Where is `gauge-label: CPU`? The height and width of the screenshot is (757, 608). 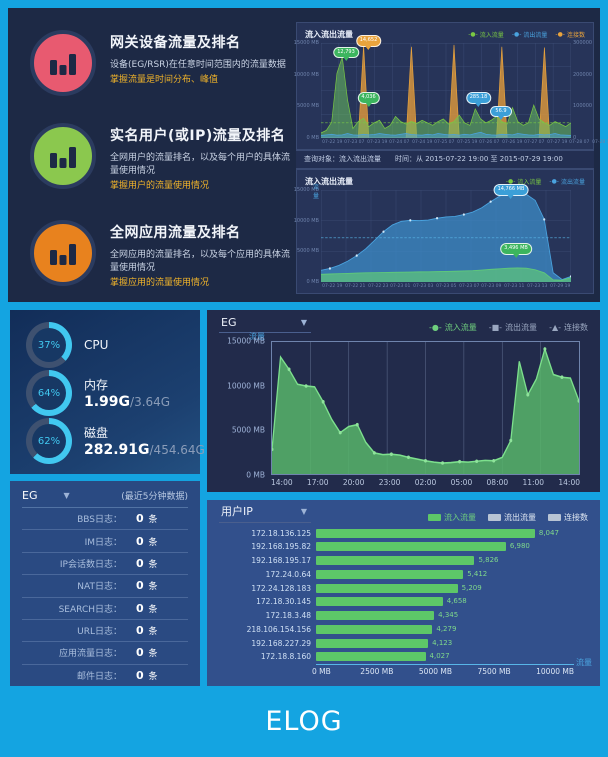 gauge-label: CPU is located at coordinates (96, 345).